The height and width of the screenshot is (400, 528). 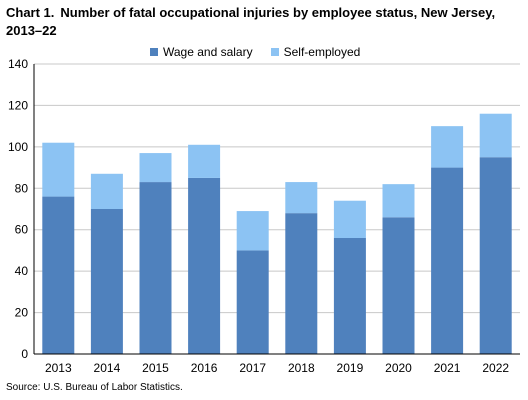 I want to click on y-tick-label: 100, so click(x=18, y=147).